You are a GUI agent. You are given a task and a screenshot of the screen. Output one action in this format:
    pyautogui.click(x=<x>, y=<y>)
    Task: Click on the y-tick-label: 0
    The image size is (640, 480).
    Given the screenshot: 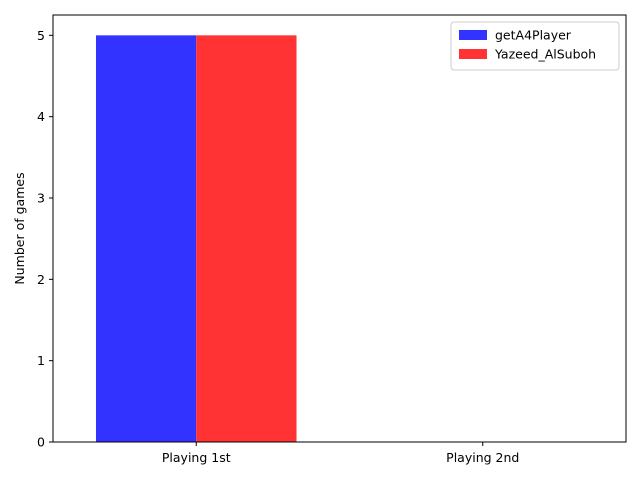 What is the action you would take?
    pyautogui.click(x=41, y=442)
    